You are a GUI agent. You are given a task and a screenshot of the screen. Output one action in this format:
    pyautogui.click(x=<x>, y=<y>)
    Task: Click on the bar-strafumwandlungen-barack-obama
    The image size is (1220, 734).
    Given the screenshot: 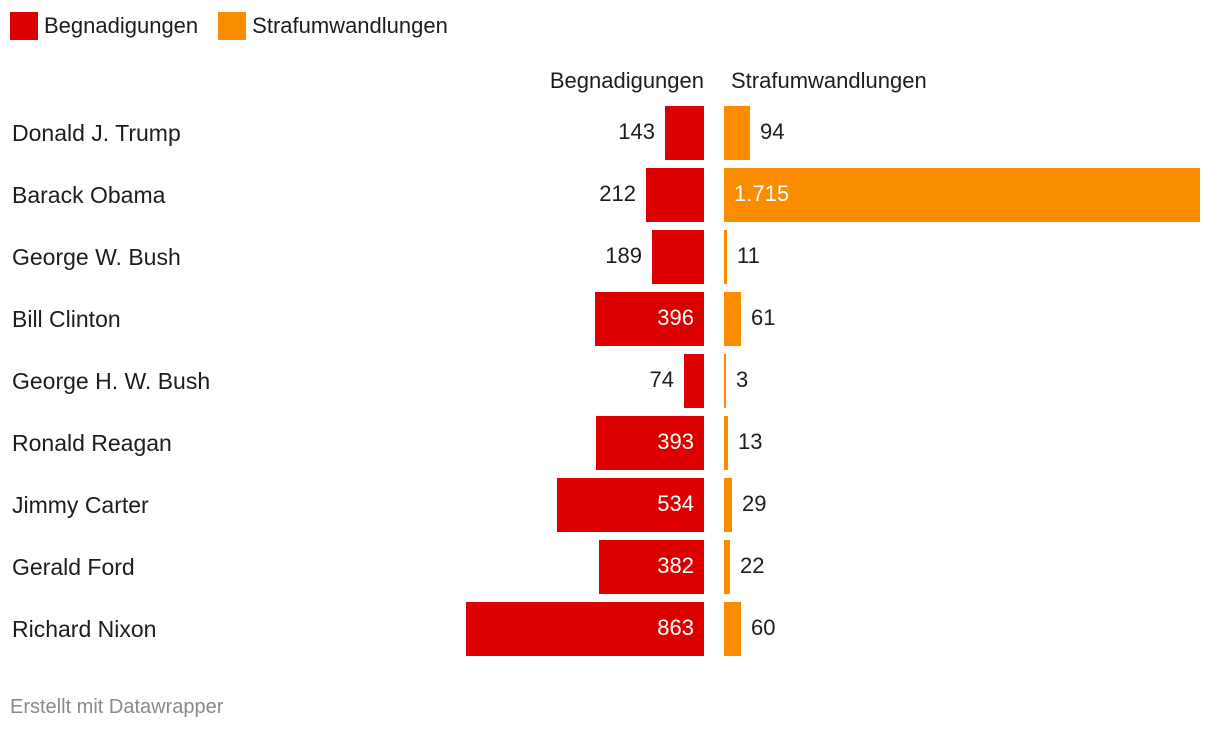 What is the action you would take?
    pyautogui.click(x=962, y=195)
    